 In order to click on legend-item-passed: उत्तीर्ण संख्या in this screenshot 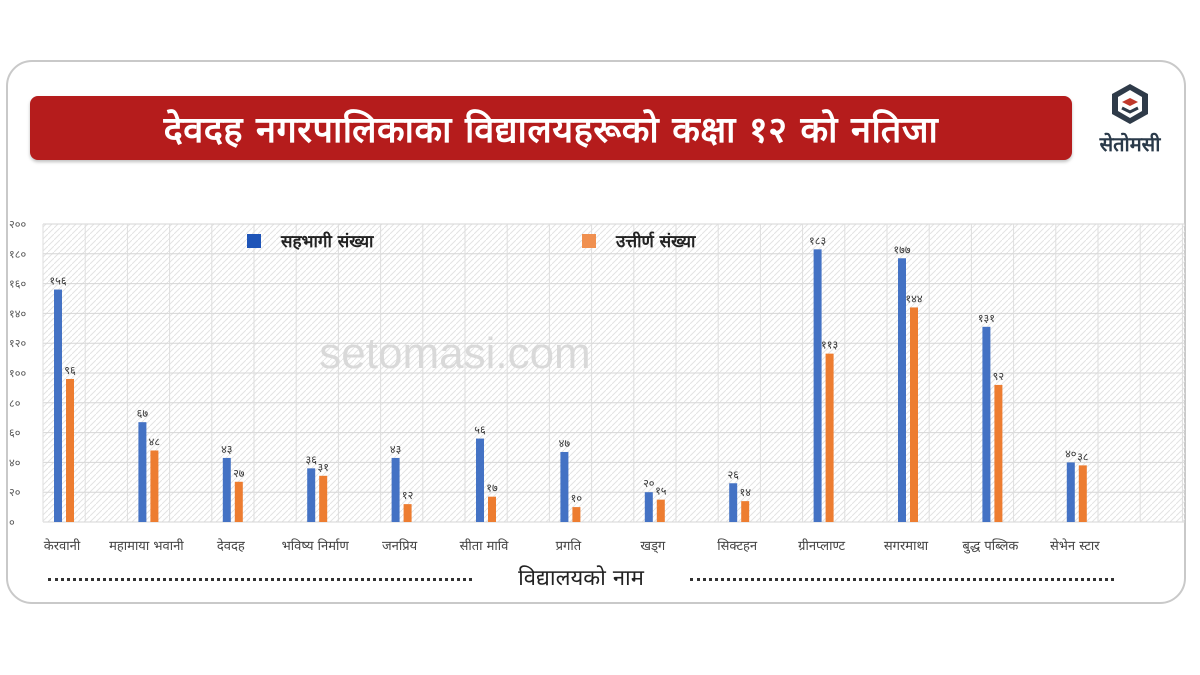, I will do `click(638, 240)`.